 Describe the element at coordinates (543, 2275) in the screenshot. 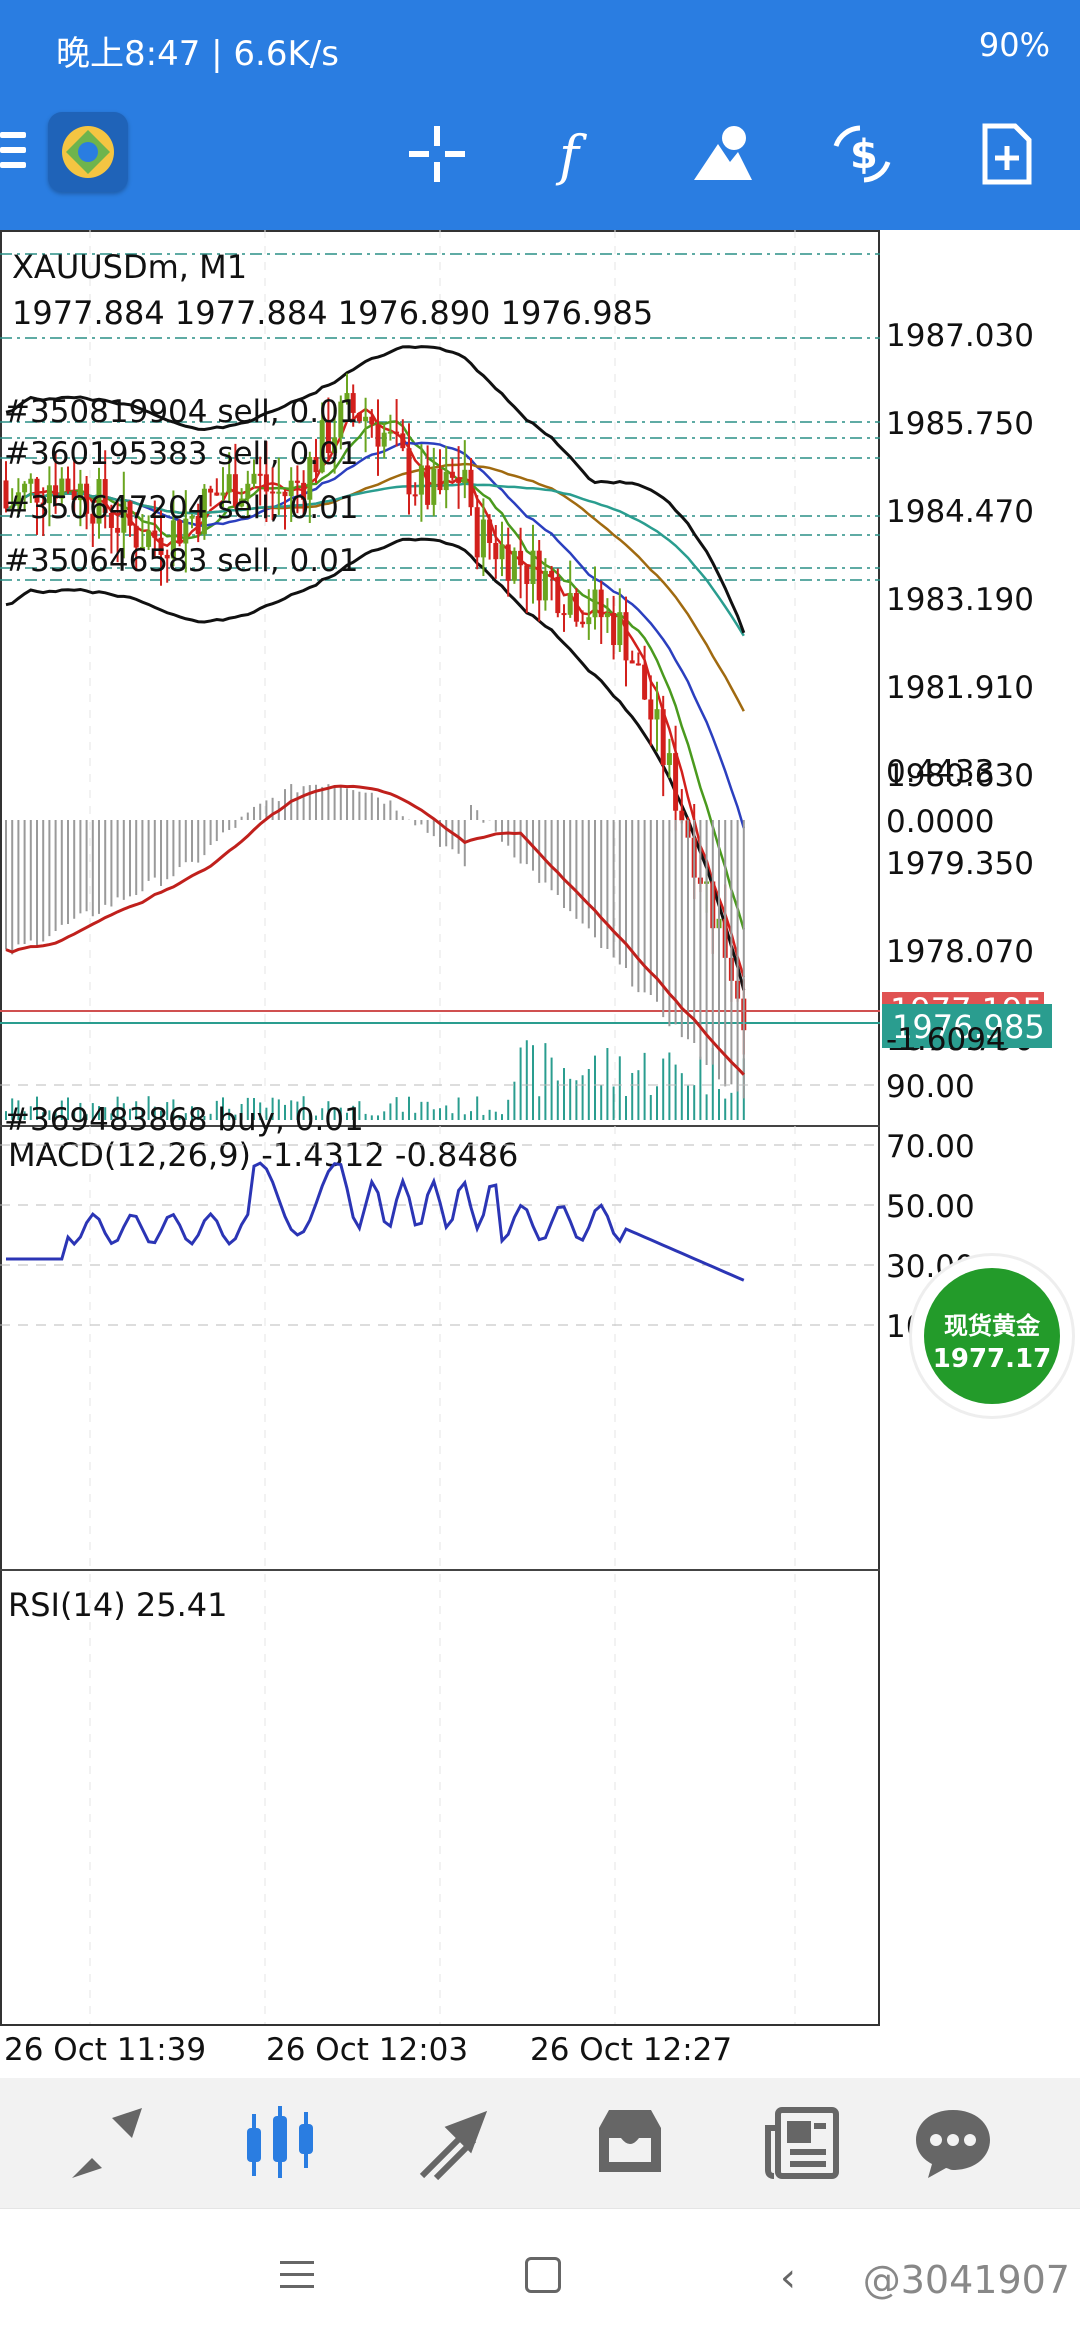

I see `home-icon` at that location.